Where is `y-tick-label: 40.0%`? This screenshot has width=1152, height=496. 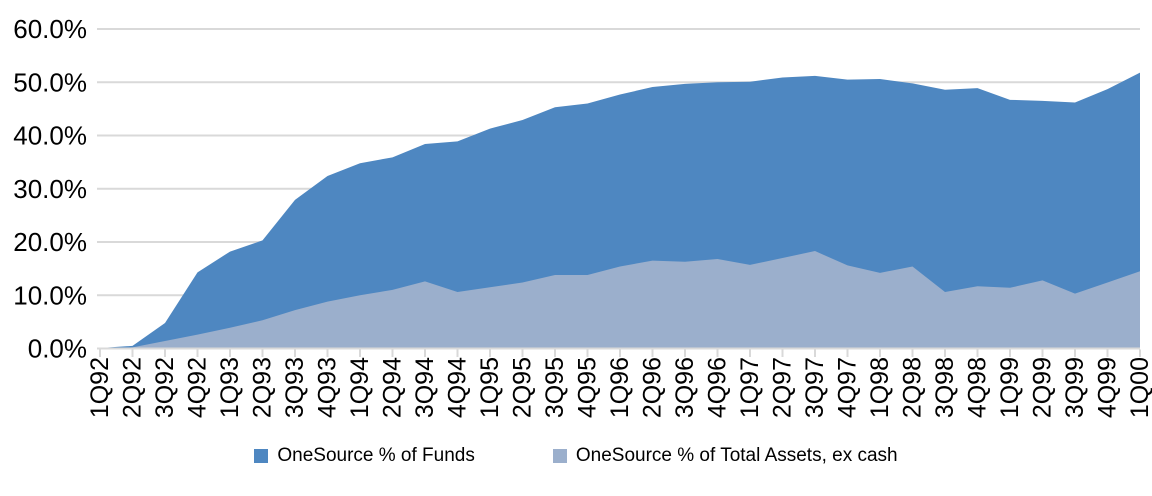 y-tick-label: 40.0% is located at coordinates (50, 136).